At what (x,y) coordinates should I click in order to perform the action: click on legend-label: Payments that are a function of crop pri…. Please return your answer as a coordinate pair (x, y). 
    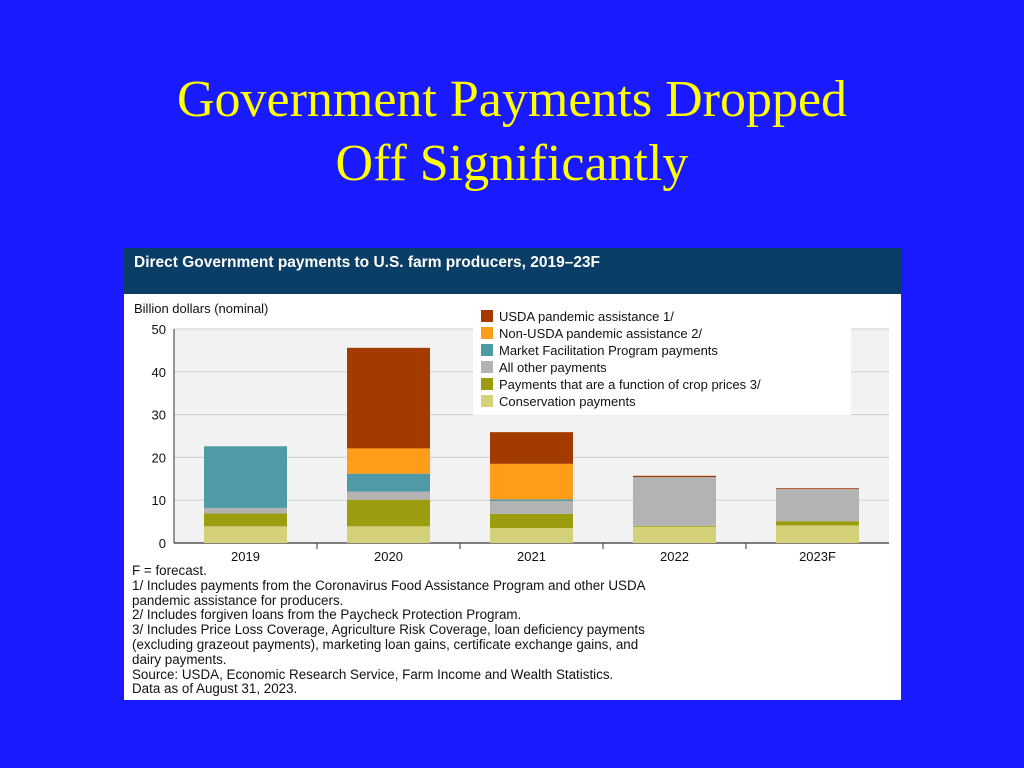
    Looking at the image, I should click on (630, 384).